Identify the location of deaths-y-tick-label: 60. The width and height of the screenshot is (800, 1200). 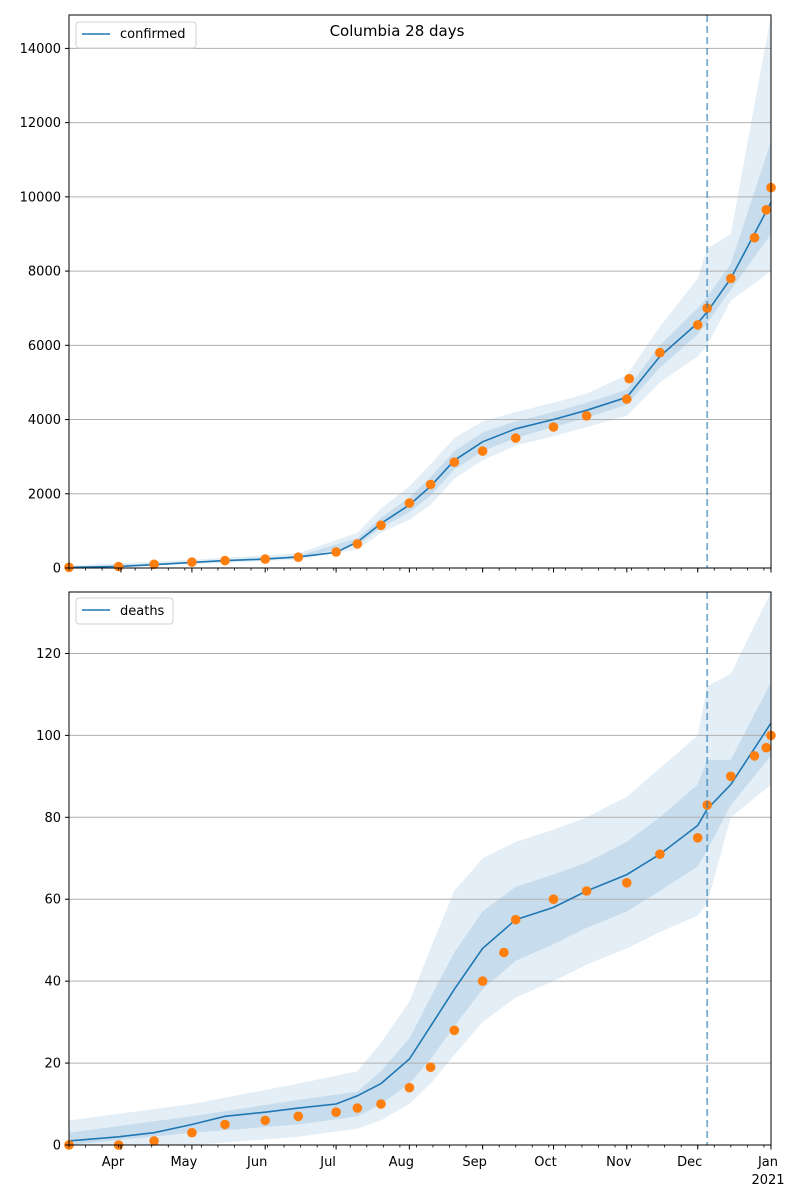
(52, 900).